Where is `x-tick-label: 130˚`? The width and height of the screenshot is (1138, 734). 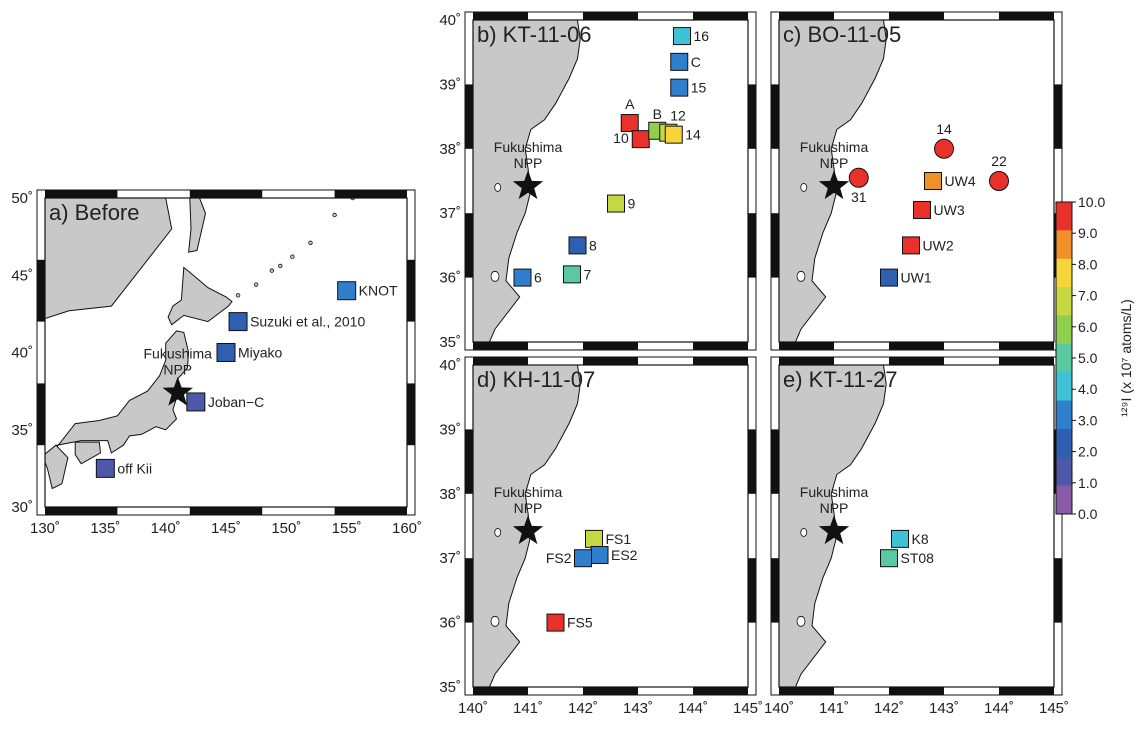 x-tick-label: 130˚ is located at coordinates (45, 528).